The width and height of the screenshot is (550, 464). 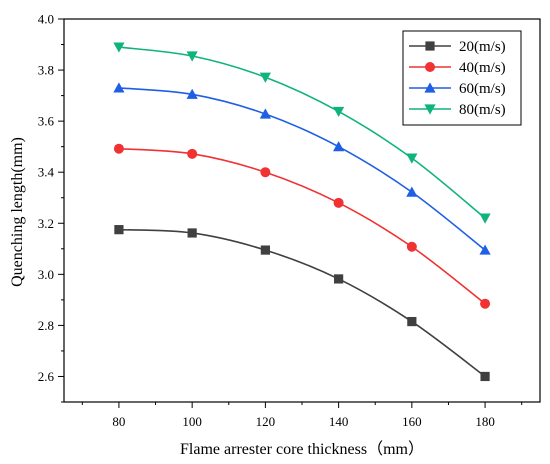 I want to click on y-tick-label: 3.4, so click(x=46, y=172).